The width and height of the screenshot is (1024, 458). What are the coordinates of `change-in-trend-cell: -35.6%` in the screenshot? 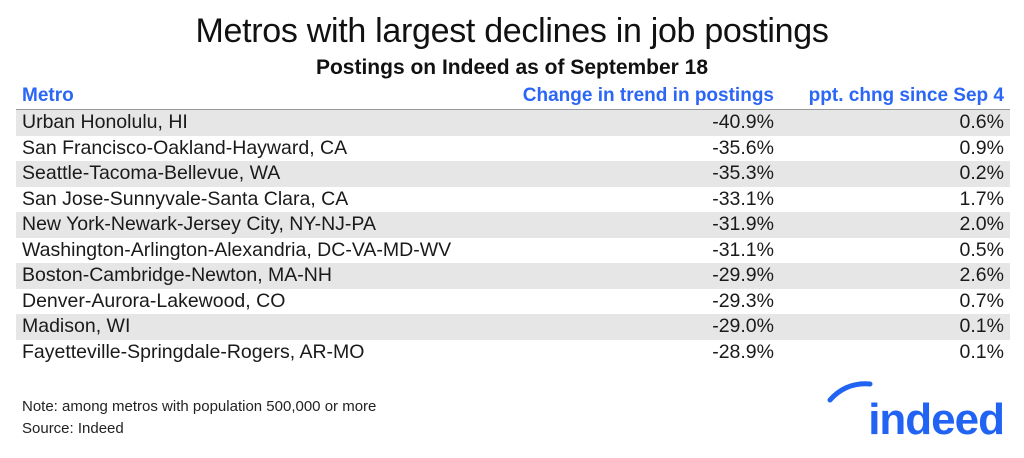 It's located at (743, 147).